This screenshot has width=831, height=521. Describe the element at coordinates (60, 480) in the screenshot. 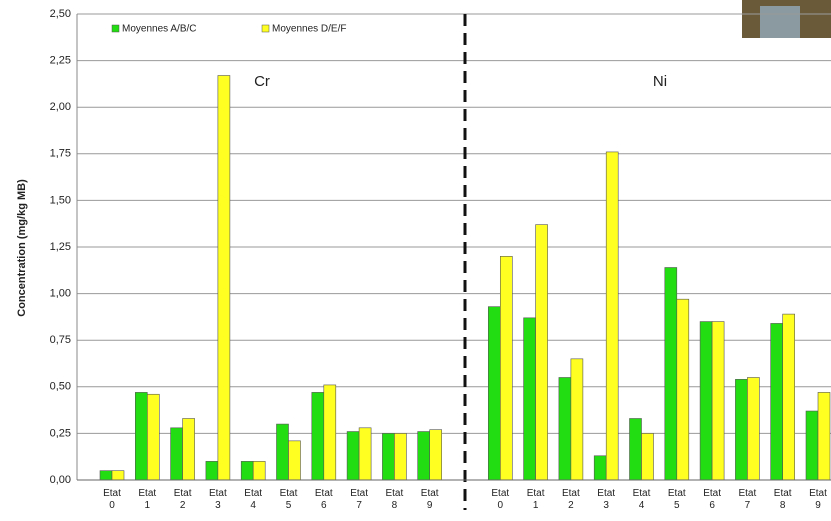

I see `y-tick-label: 0,00` at that location.